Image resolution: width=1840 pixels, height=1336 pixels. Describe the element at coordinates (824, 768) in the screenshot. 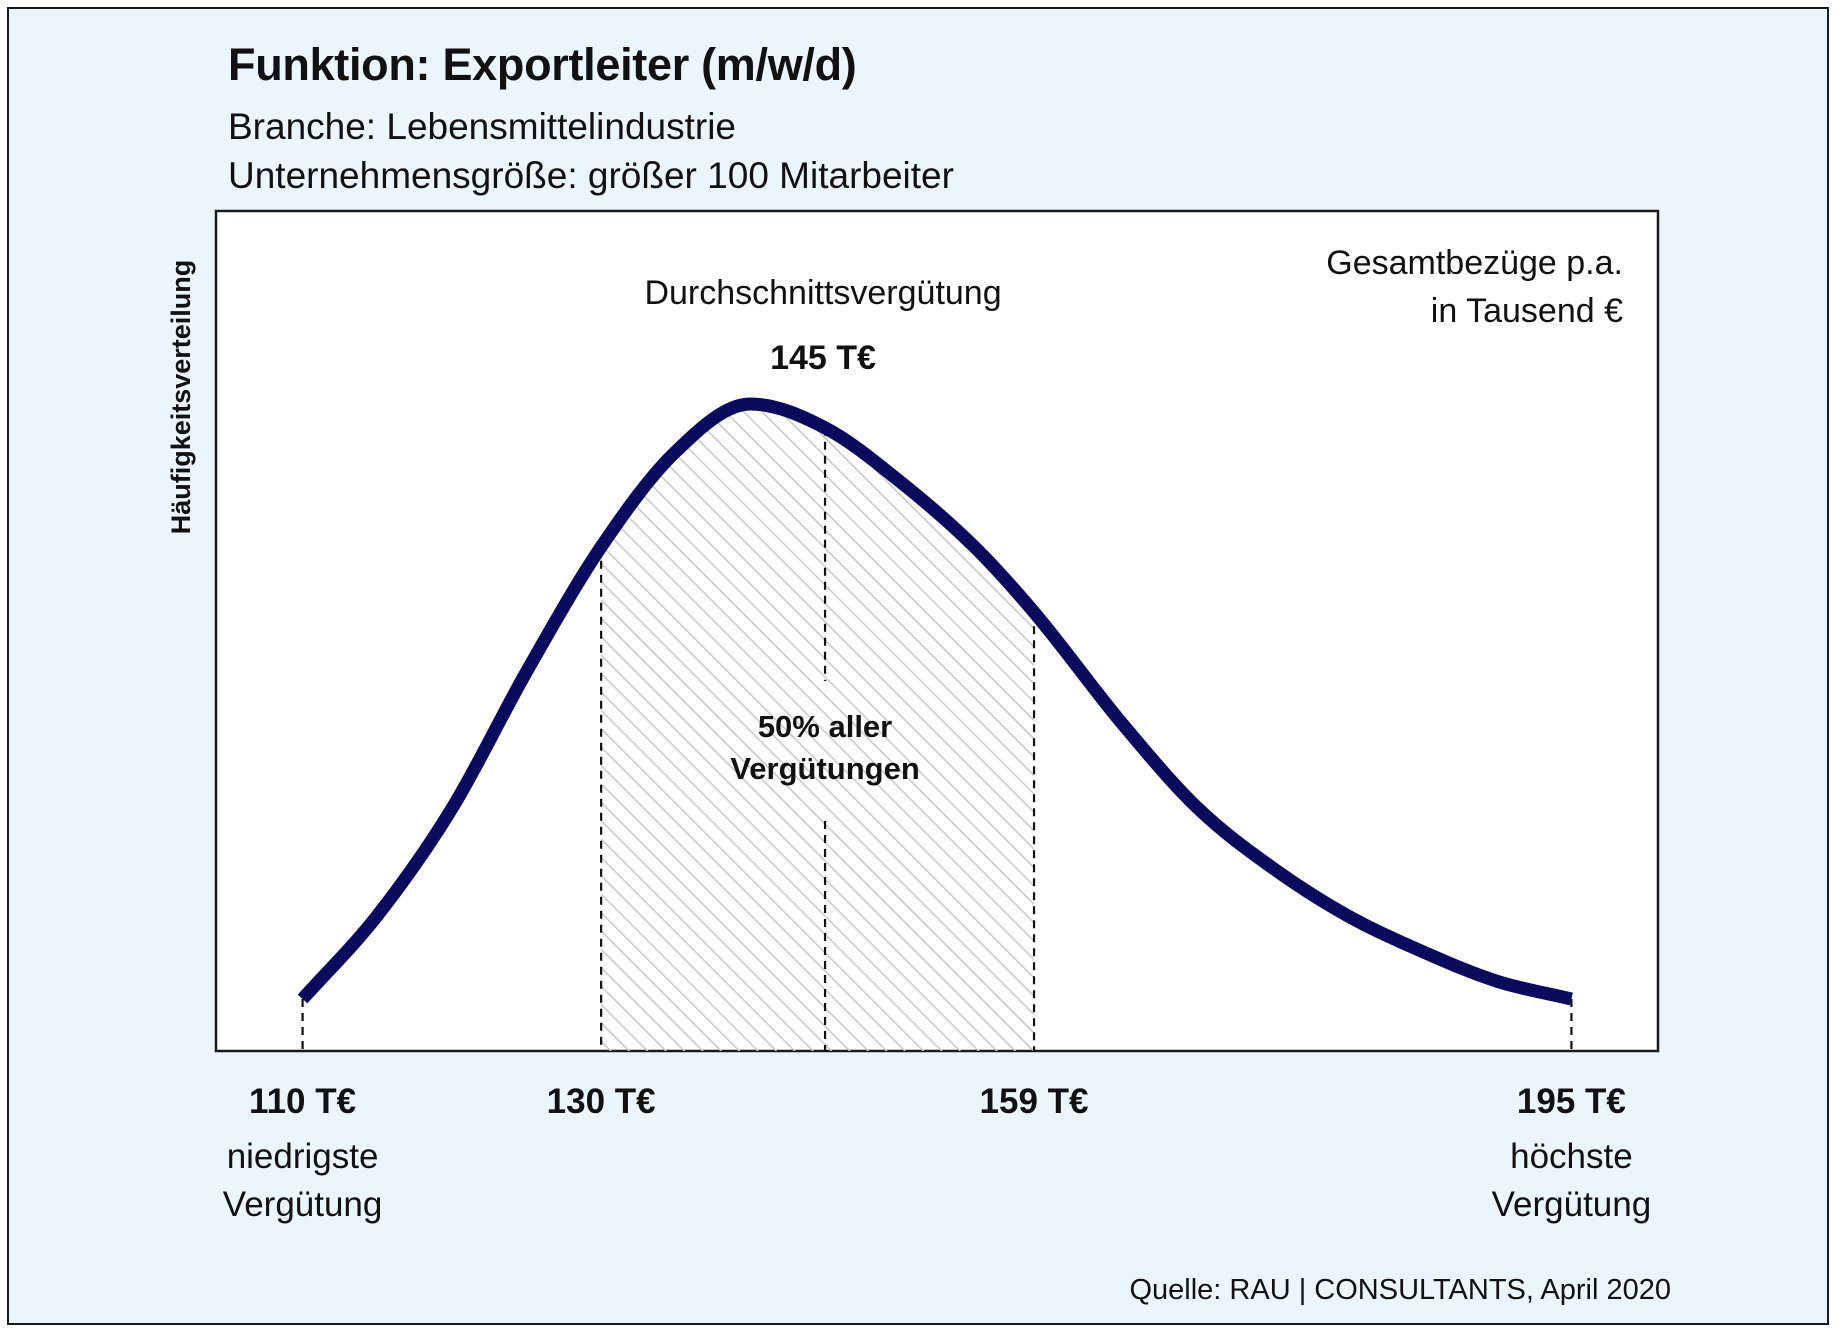

I see `band-label-line-2: Vergütungen` at that location.